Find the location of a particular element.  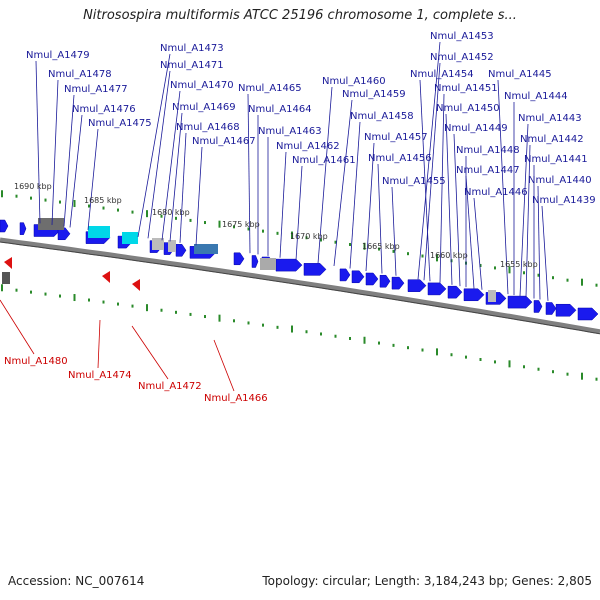

gene-label: Nmul_A1476 is located at coordinates (104, 109).